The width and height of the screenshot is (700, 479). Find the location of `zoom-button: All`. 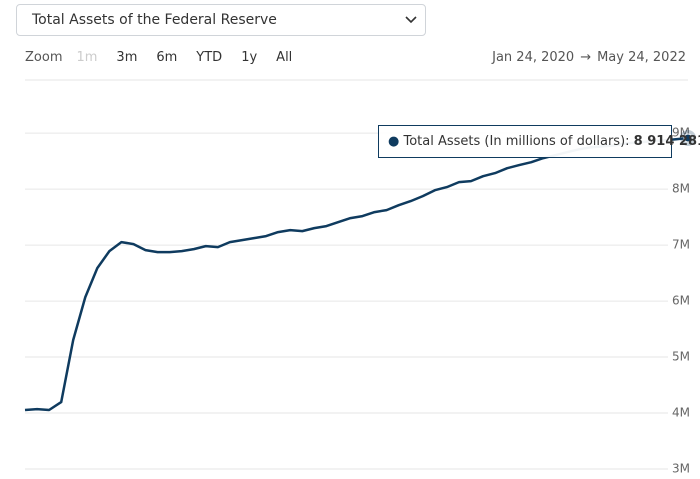

zoom-button: All is located at coordinates (284, 57).